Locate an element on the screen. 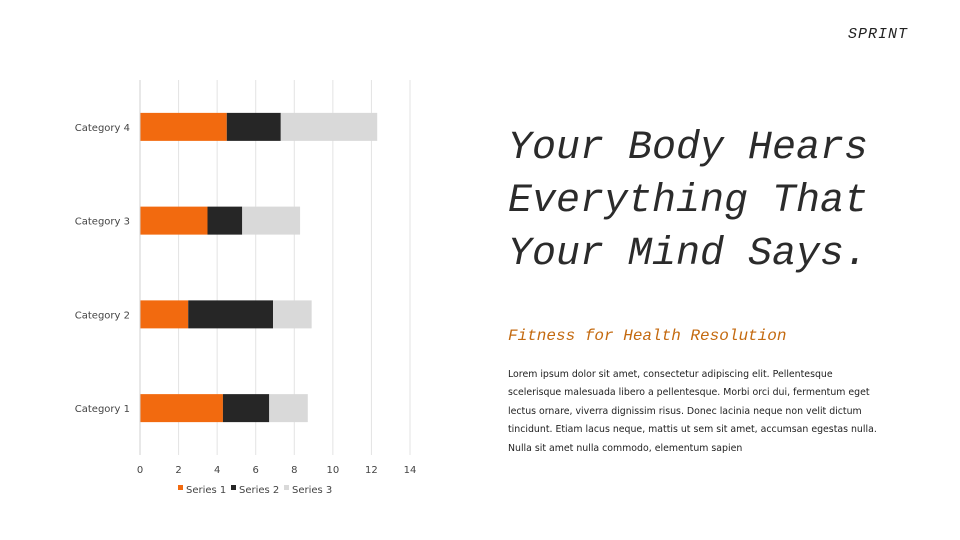 Image resolution: width=960 pixels, height=540 pixels. category-label: Category 3 is located at coordinates (102, 222).